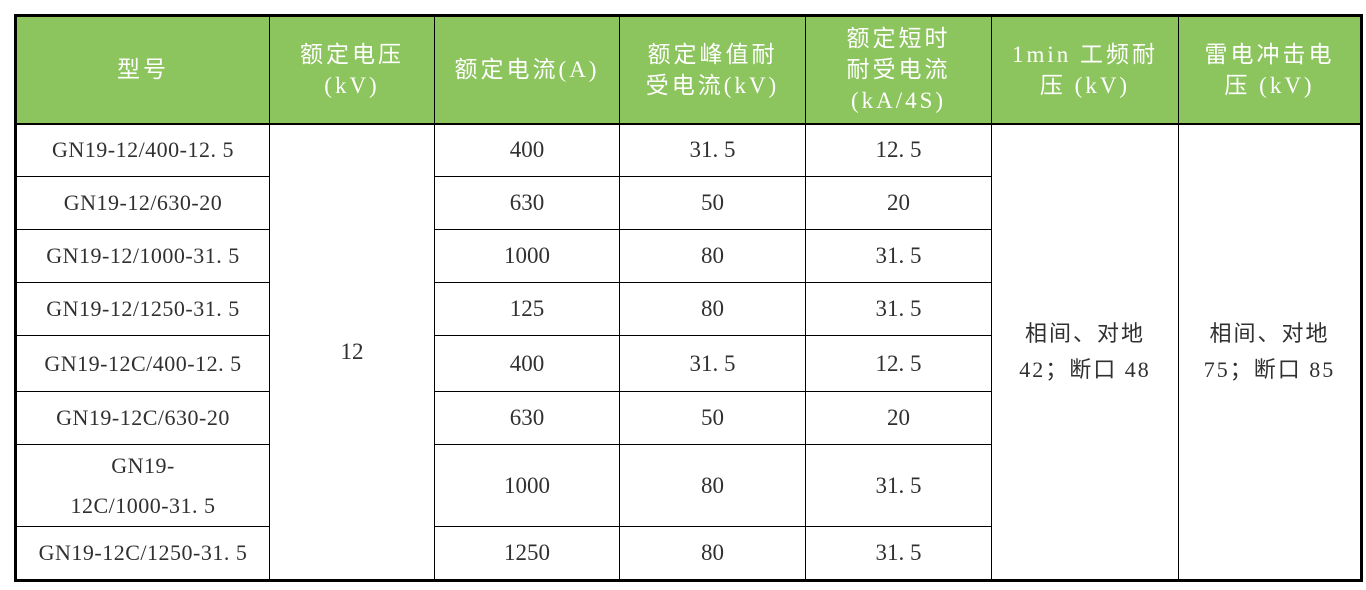  Describe the element at coordinates (142, 70) in the screenshot. I see `header-cell-model: 型号` at that location.